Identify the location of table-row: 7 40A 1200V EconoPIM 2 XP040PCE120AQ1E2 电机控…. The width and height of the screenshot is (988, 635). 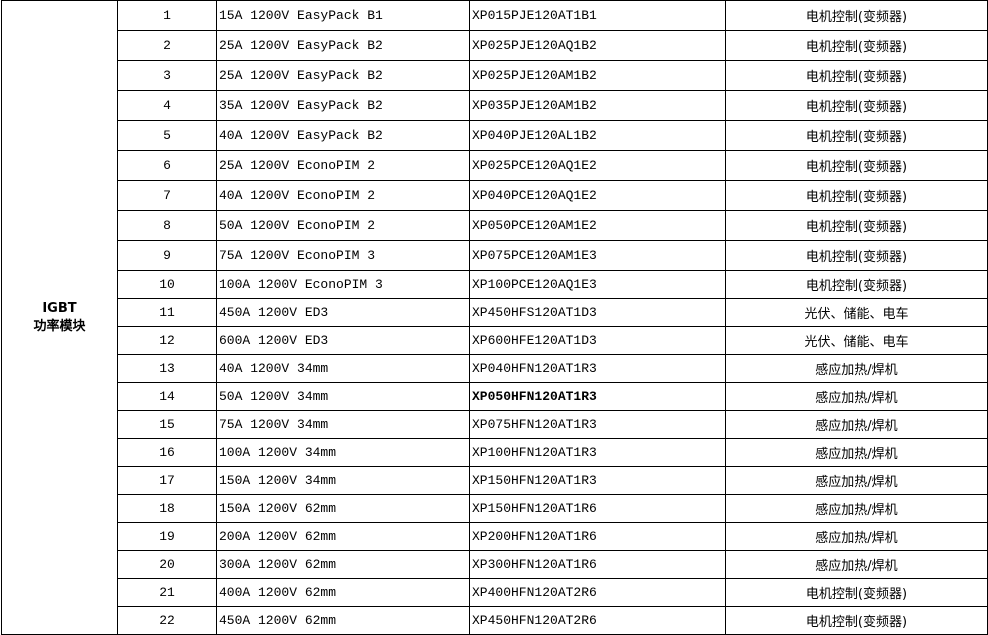
(495, 195).